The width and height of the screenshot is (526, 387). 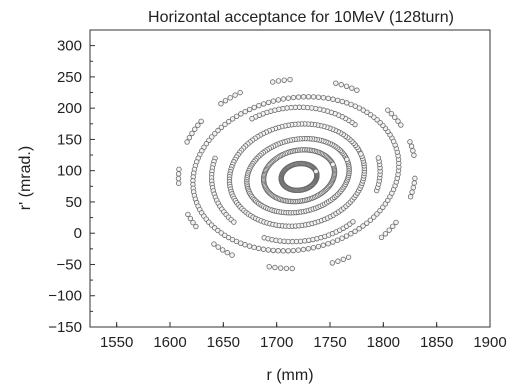 I want to click on x-tick-label: 1800, so click(x=383, y=342).